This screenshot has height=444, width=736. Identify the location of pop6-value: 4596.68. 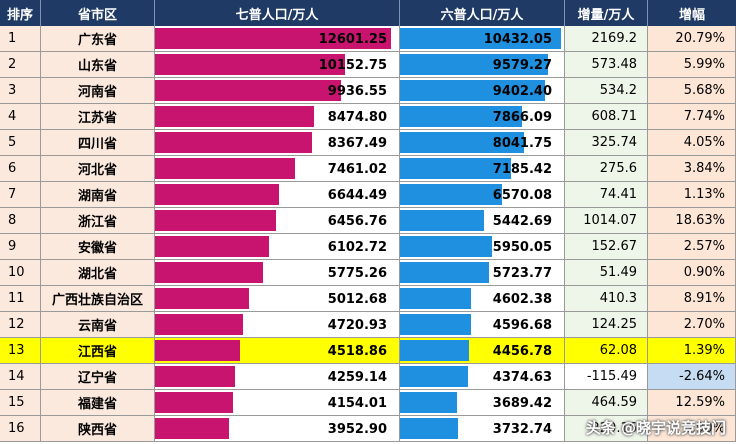
(522, 325).